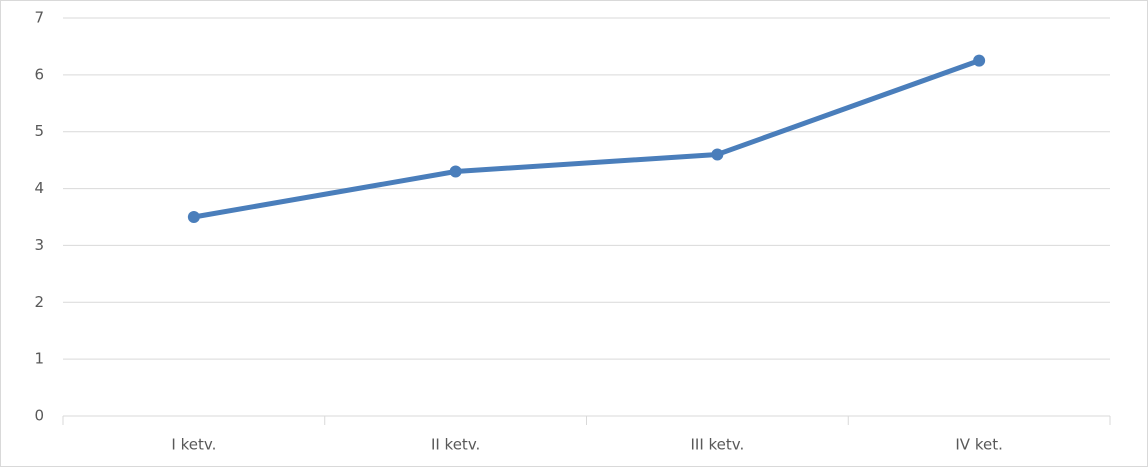 The image size is (1148, 467). Describe the element at coordinates (39, 131) in the screenshot. I see `y-tick-label: 5` at that location.